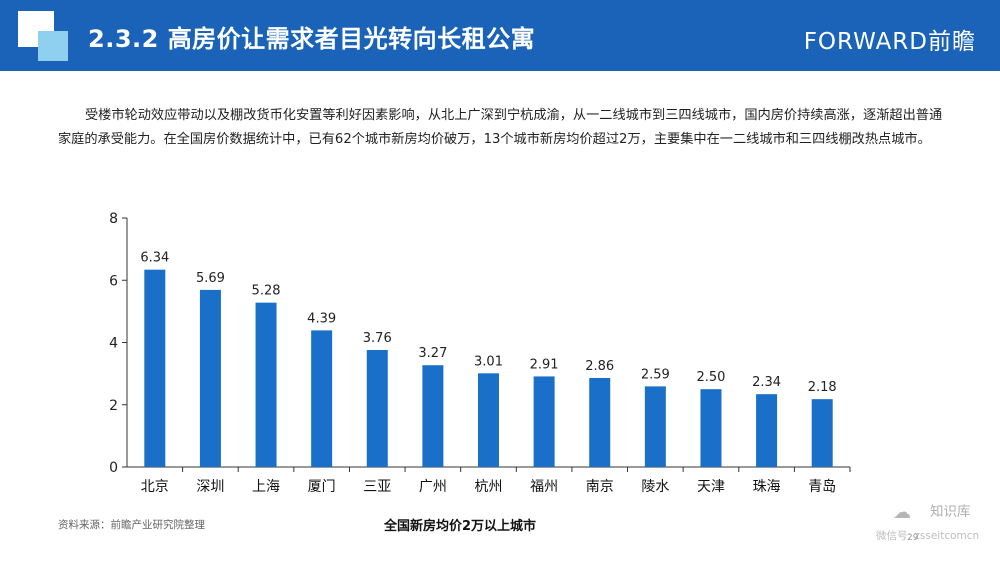  What do you see at coordinates (767, 487) in the screenshot?
I see `x-tick-label: 珠海` at bounding box center [767, 487].